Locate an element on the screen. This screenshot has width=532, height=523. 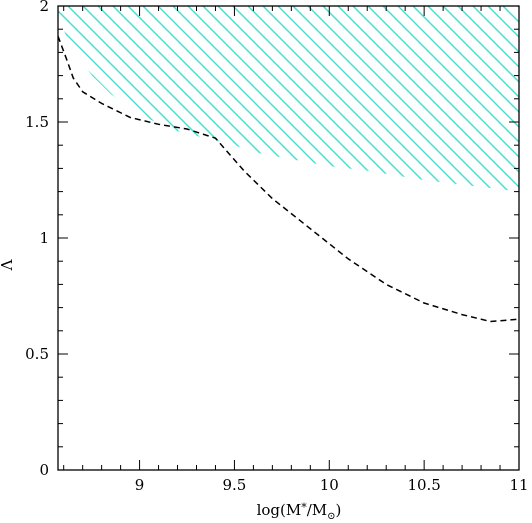
y-axis-title: Λ is located at coordinates (8, 265).